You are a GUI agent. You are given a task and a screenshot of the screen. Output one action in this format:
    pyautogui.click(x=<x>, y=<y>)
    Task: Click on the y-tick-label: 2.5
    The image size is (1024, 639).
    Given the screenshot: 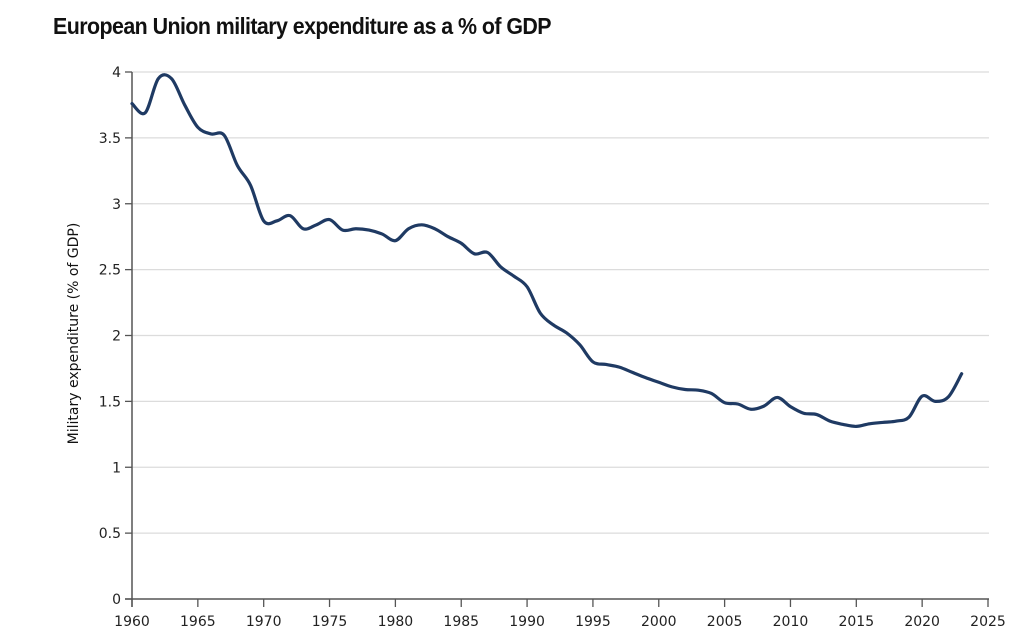 What is the action you would take?
    pyautogui.click(x=110, y=271)
    